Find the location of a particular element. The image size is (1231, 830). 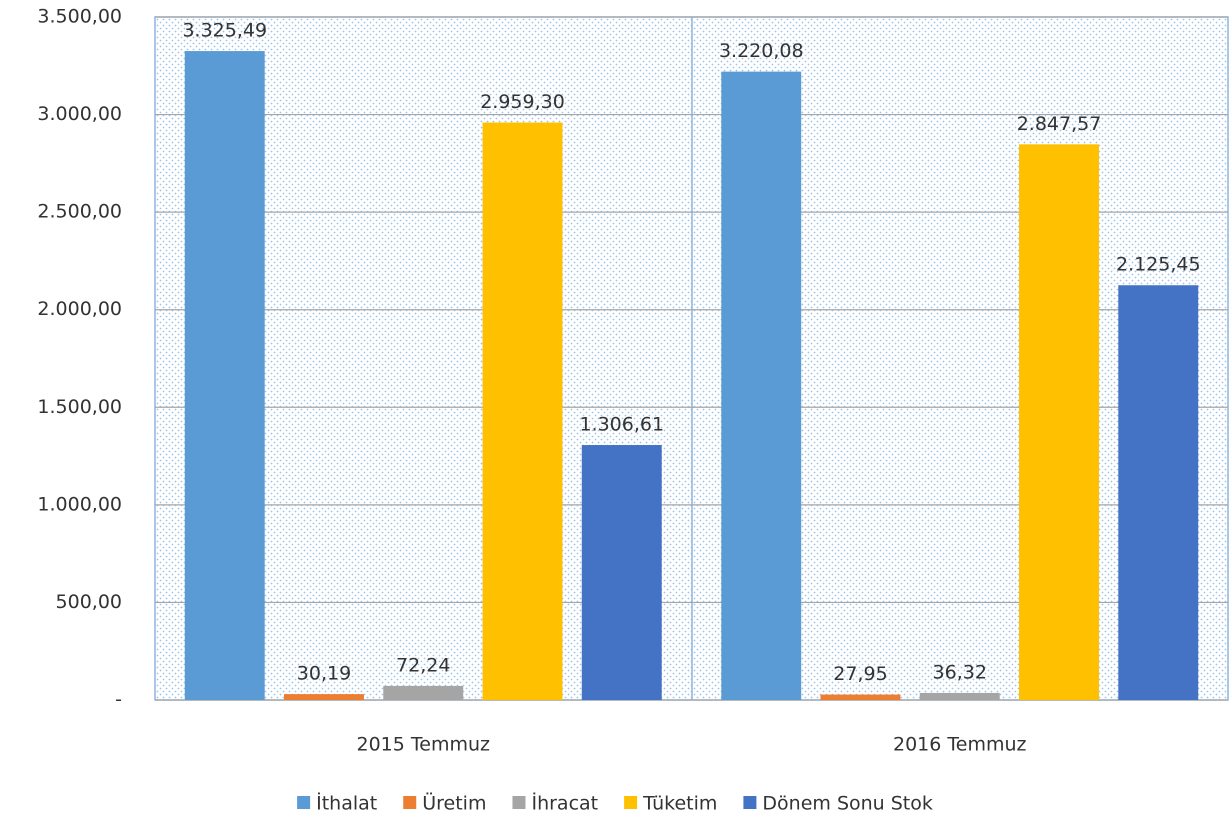

y-tick-label: - is located at coordinates (118, 700).